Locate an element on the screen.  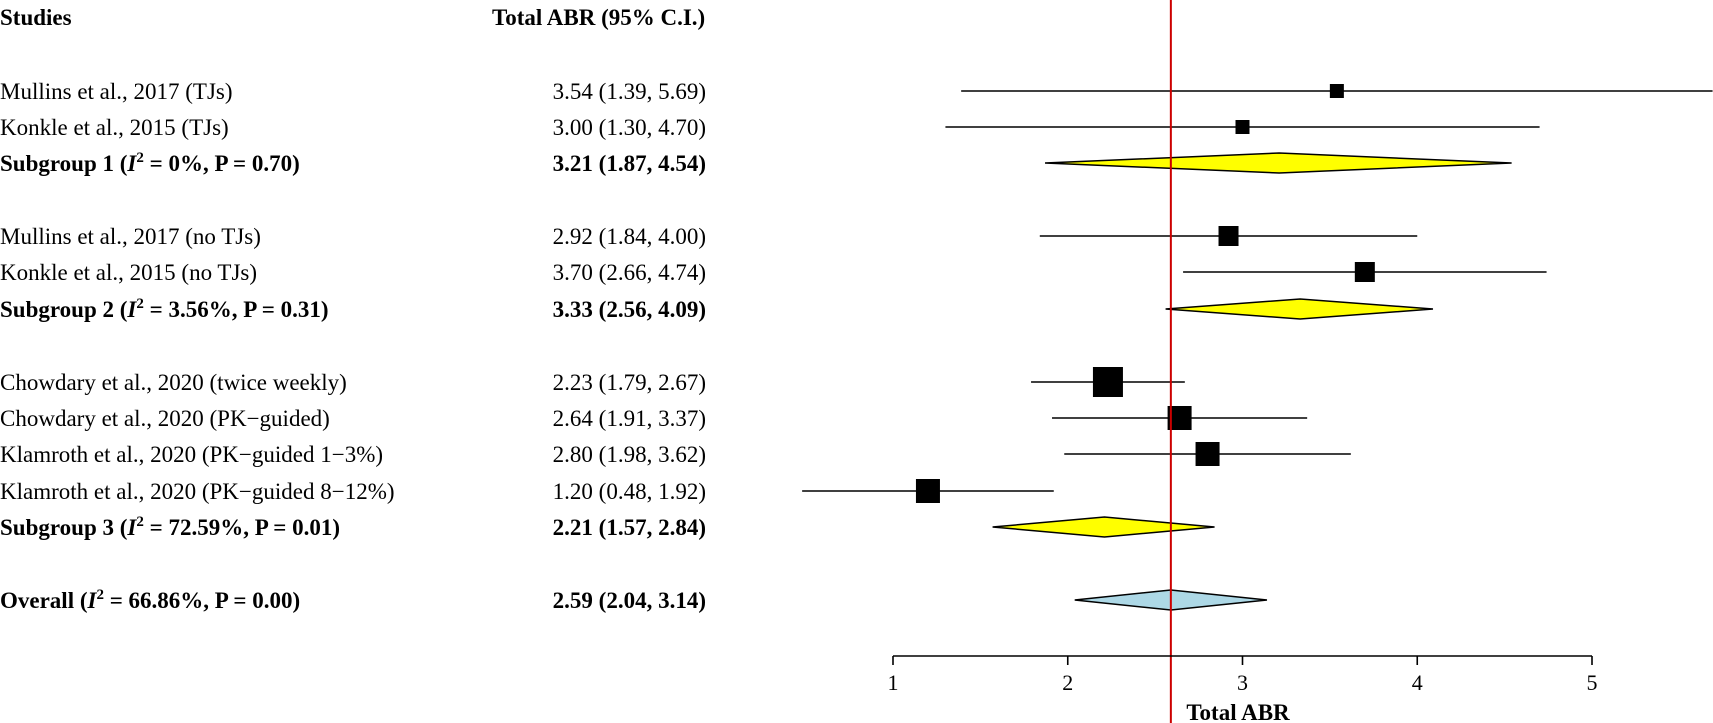
label-suffix: = 66.86%, P = 0.00) is located at coordinates (202, 600).